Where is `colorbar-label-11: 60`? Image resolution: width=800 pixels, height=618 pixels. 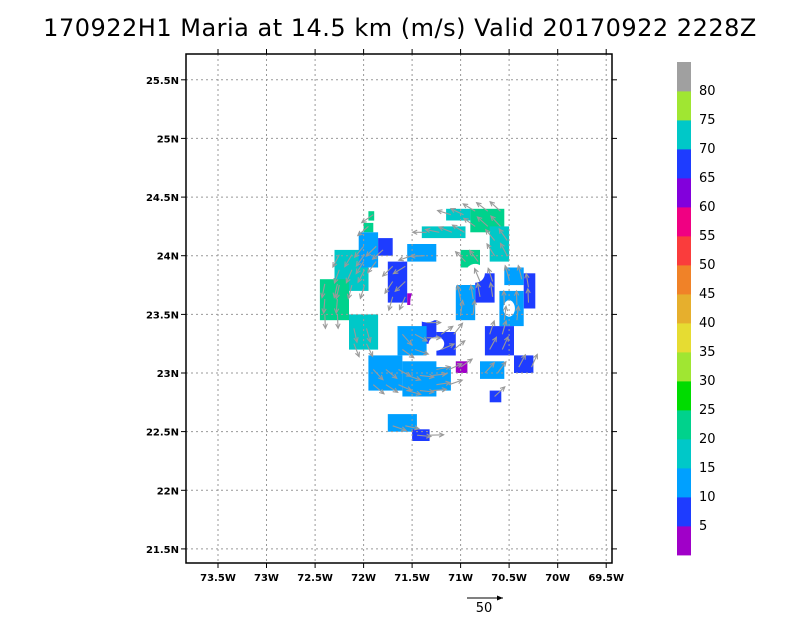
colorbar-label-11: 60 is located at coordinates (707, 207).